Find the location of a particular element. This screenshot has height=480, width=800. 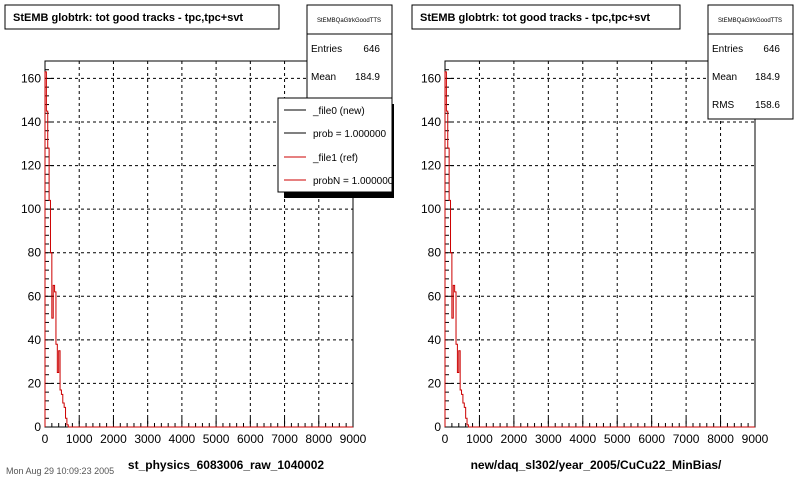

right-x-tick-label: 8000 is located at coordinates (720, 439).